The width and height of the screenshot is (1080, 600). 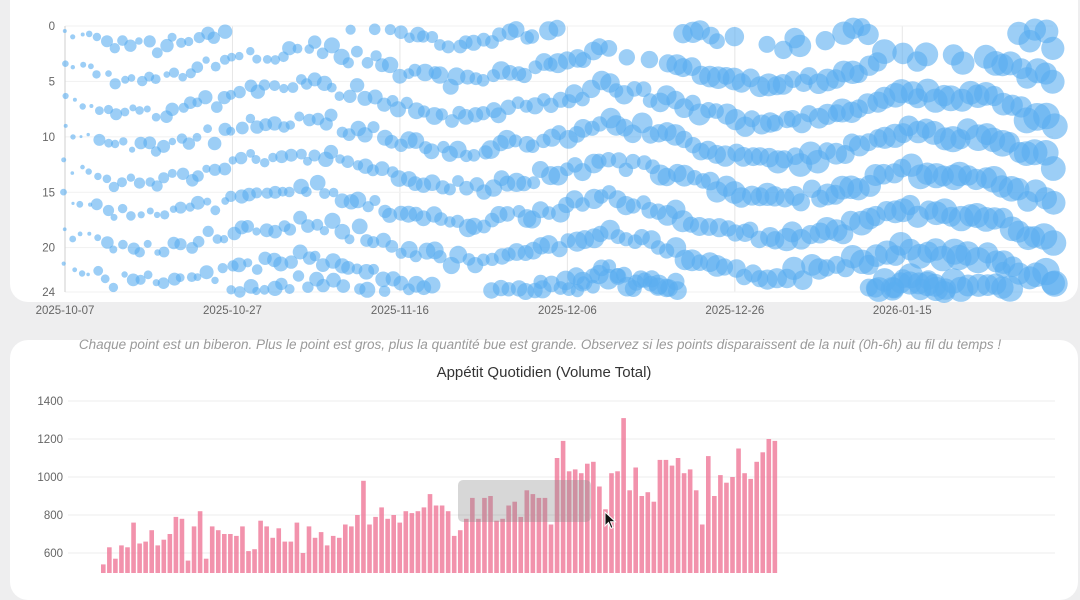 What do you see at coordinates (734, 311) in the screenshot?
I see `scatter-x-tick-label: 2025-12-26` at bounding box center [734, 311].